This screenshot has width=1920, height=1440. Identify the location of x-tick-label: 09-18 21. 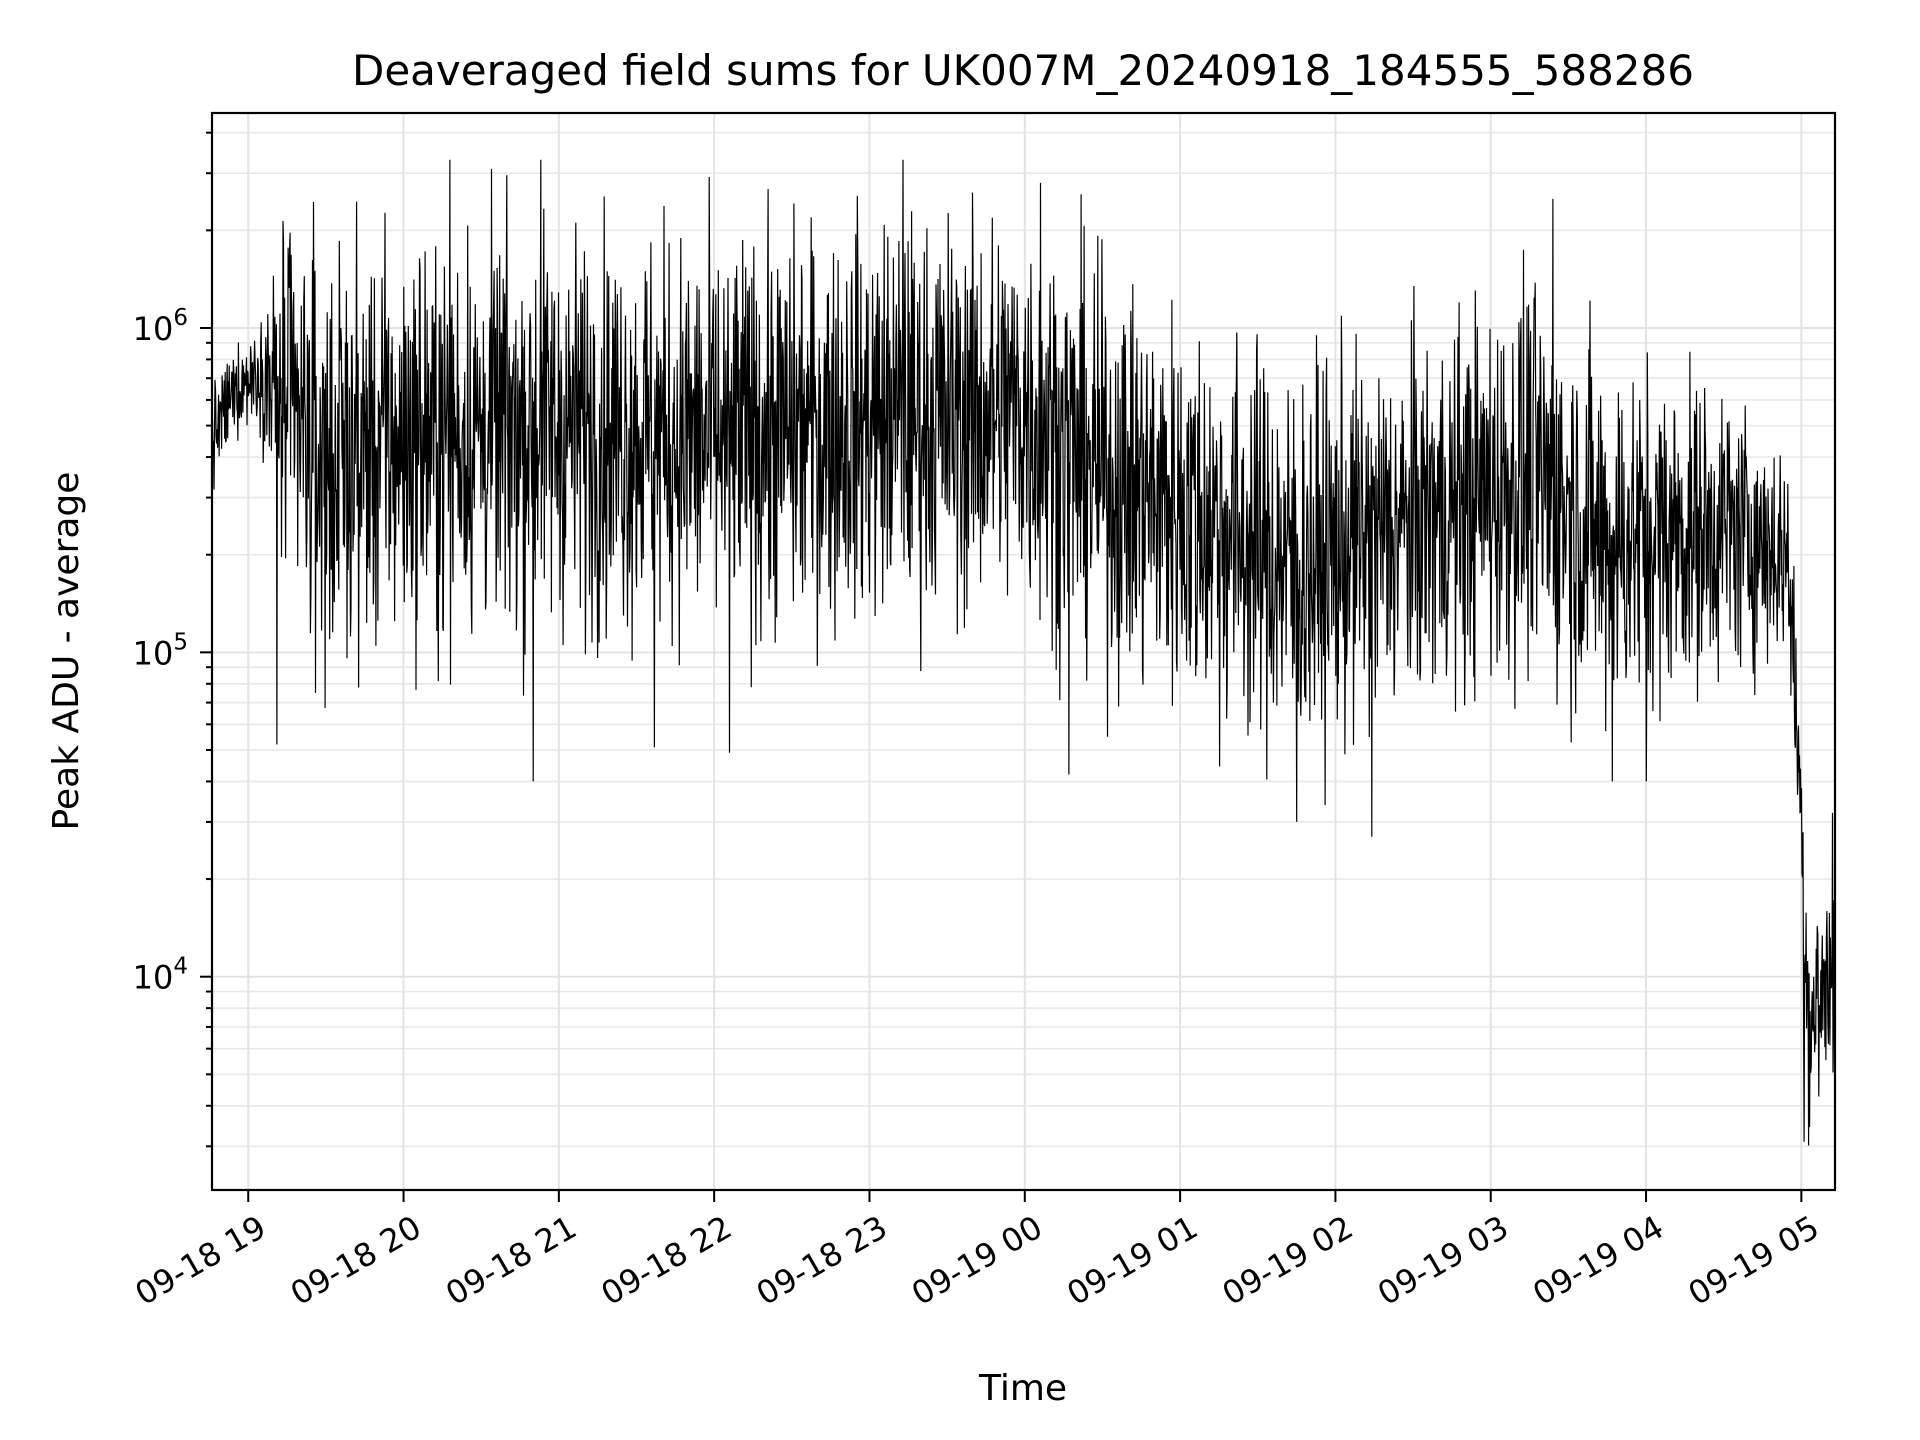
(511, 1260).